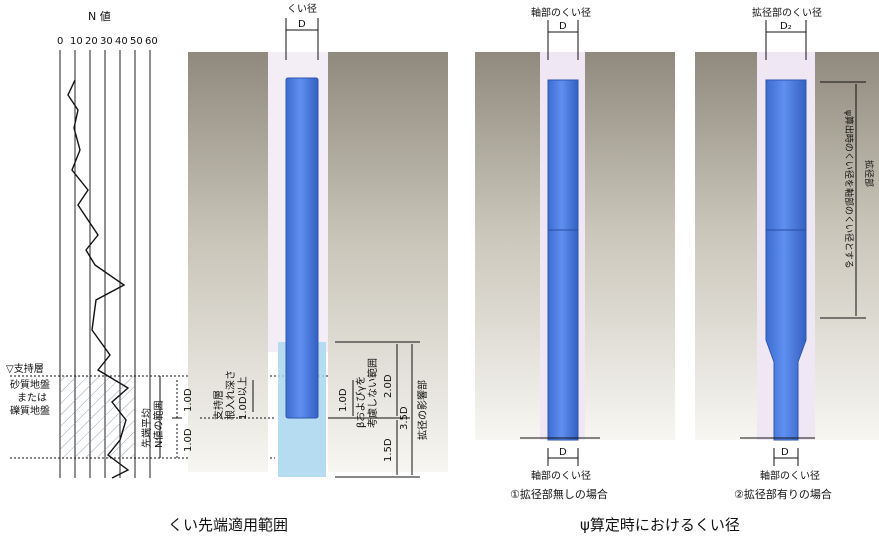 Image resolution: width=879 pixels, height=536 pixels. Describe the element at coordinates (97, 417) in the screenshot. I see `bearing-layer-hatch` at that location.